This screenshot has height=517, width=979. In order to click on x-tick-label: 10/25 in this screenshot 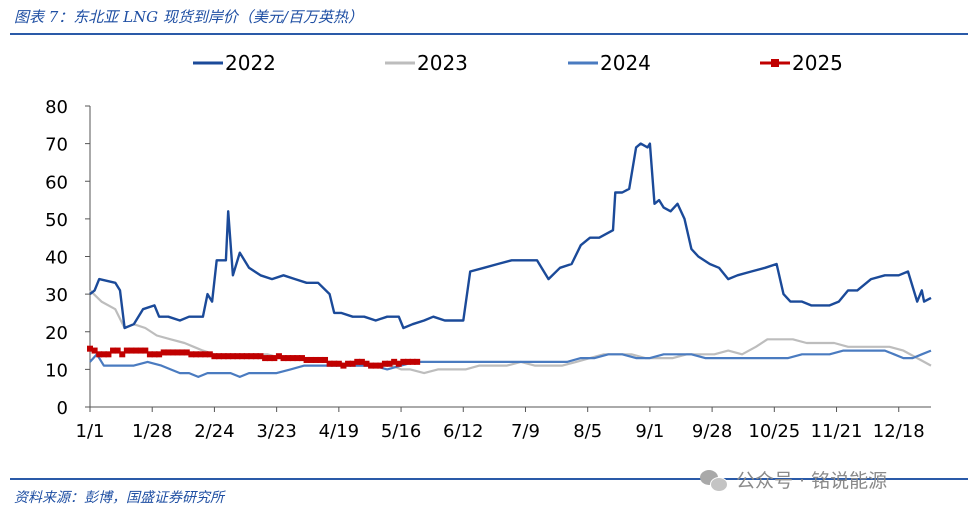, I will do `click(774, 431)`.